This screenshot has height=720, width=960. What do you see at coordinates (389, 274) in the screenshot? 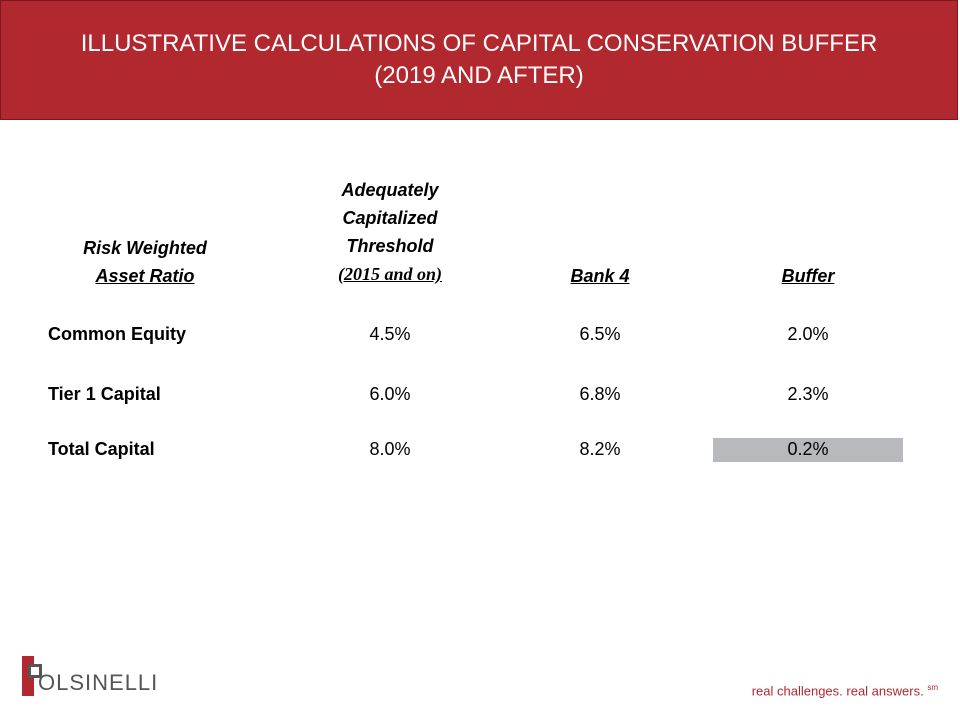
I see `header-threshold-note: (2015 and on)` at bounding box center [389, 274].